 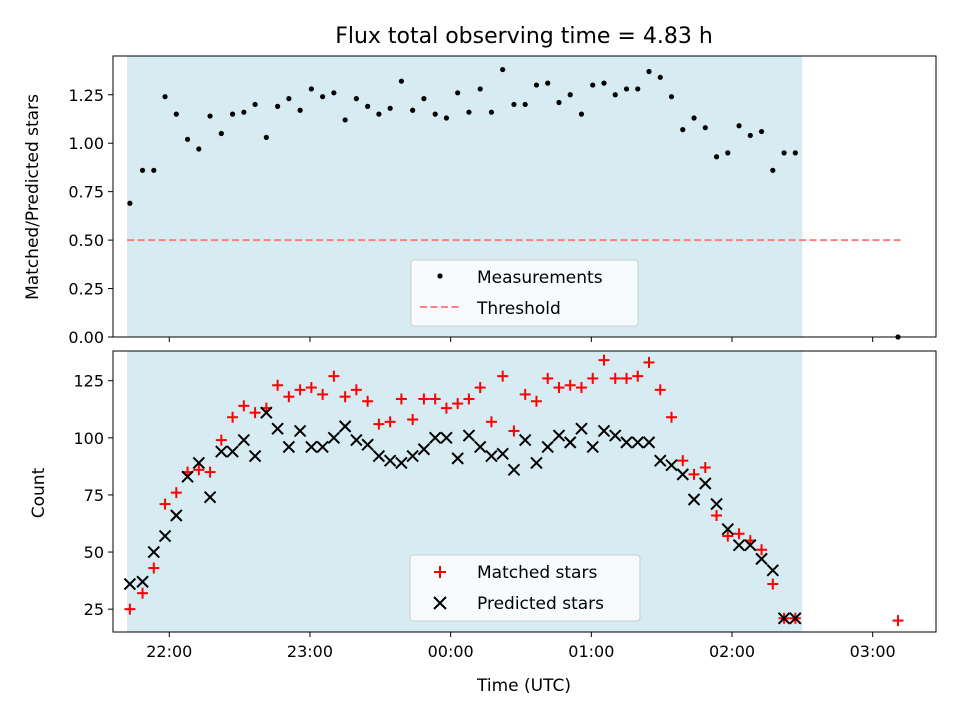 What do you see at coordinates (440, 572) in the screenshot?
I see `legend-marker-matched` at bounding box center [440, 572].